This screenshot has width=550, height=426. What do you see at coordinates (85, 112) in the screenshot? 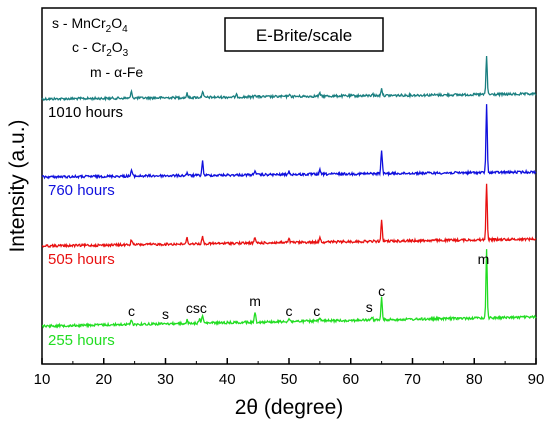
I see `series-label: 1010 hours` at bounding box center [85, 112].